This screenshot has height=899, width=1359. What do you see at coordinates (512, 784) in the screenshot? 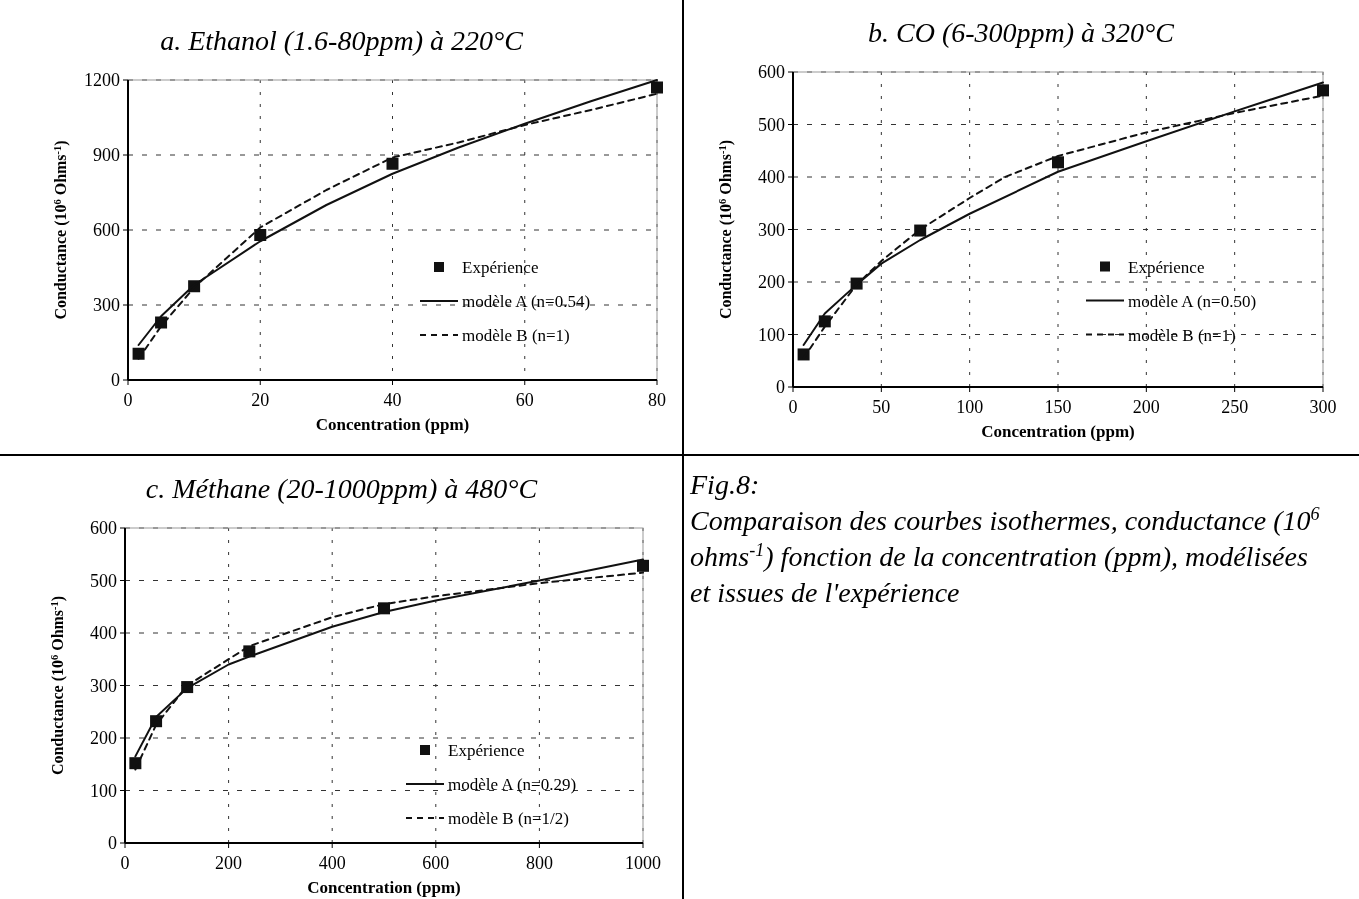
I see `legend-label: modèle A (n=0.29)` at bounding box center [512, 784].